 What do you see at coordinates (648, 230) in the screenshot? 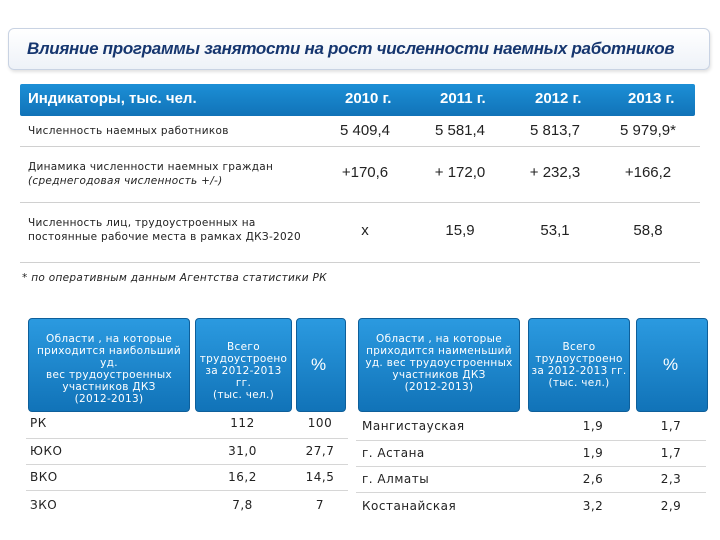
I see `indicator-value: 58,8` at bounding box center [648, 230].